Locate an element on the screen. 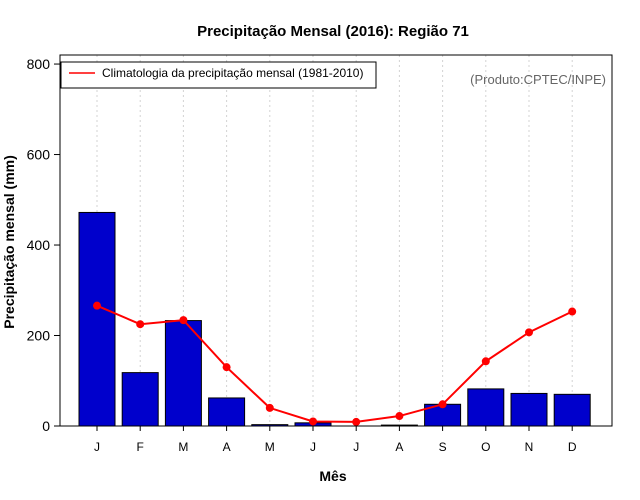 This screenshot has width=640, height=500. x-axis-label: Mês is located at coordinates (332, 476).